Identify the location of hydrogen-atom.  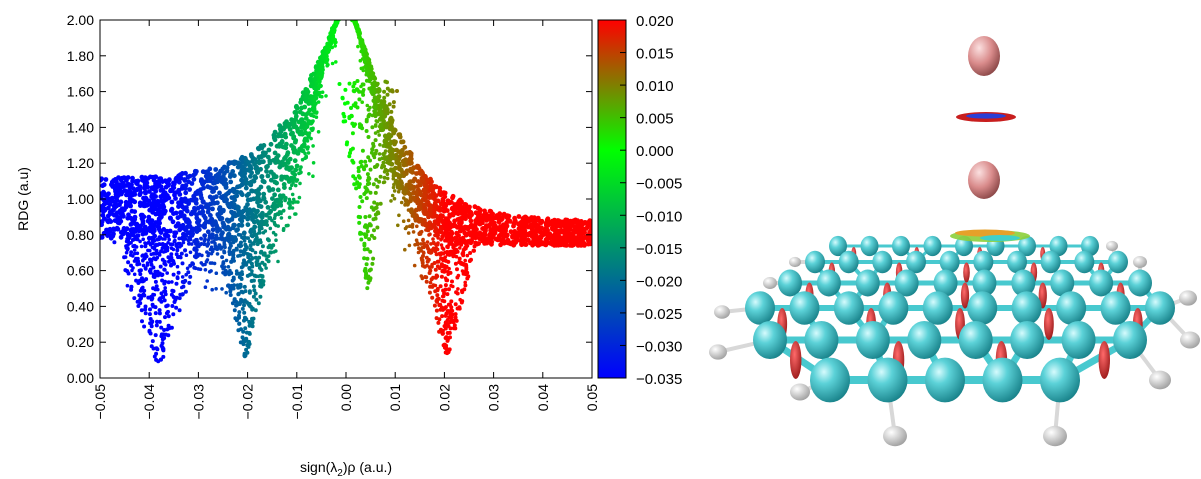
(770, 283).